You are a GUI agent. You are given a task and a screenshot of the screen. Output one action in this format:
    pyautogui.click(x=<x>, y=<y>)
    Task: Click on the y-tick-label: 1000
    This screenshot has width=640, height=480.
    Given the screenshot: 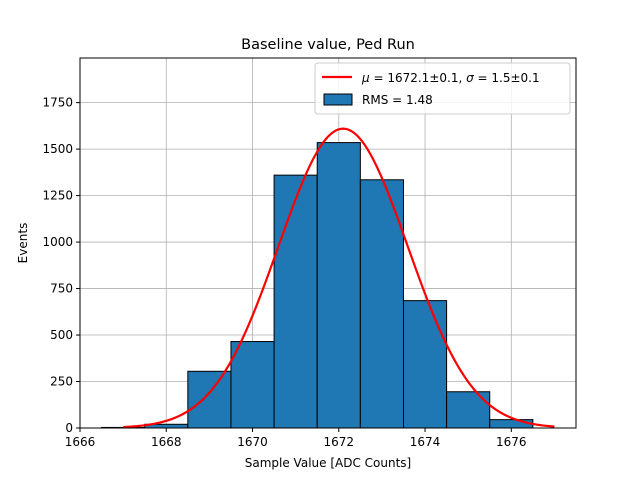 What is the action you would take?
    pyautogui.click(x=57, y=242)
    